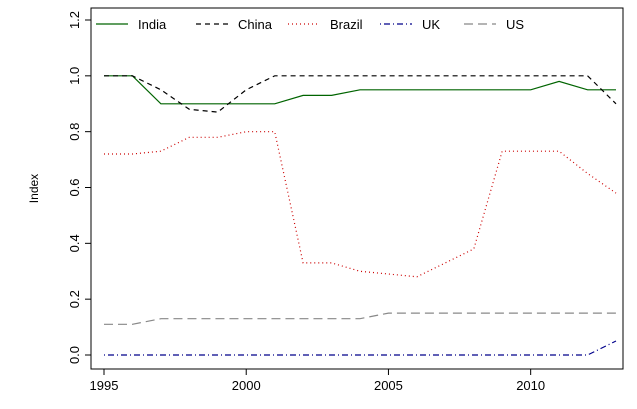 This screenshot has height=409, width=637. What do you see at coordinates (74, 355) in the screenshot?
I see `y-tick-label: 0.0` at bounding box center [74, 355].